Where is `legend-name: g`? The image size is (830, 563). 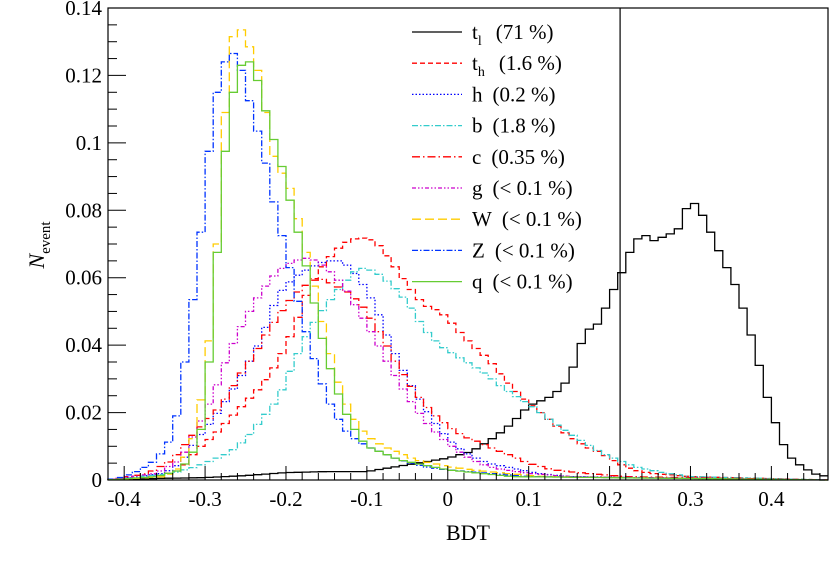
legend-name: g is located at coordinates (477, 188).